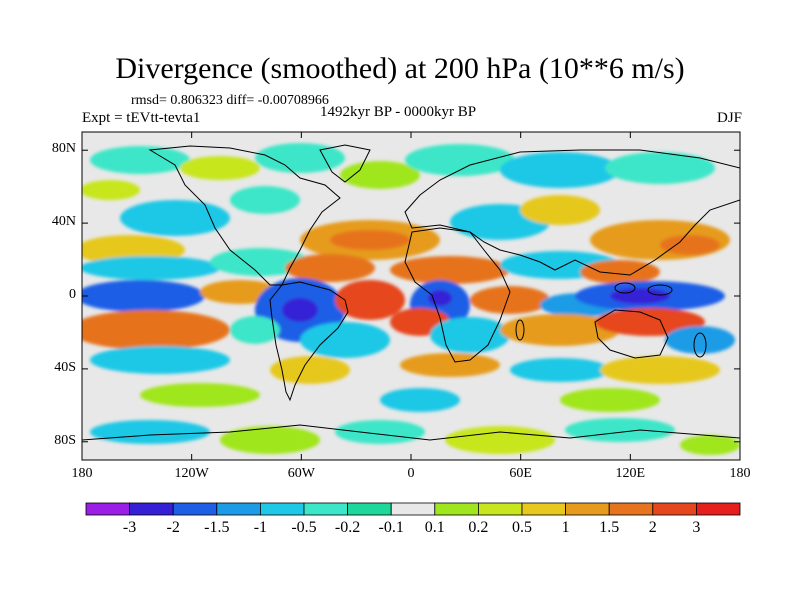  What do you see at coordinates (65, 367) in the screenshot?
I see `lat-tick-label: 40S` at bounding box center [65, 367].